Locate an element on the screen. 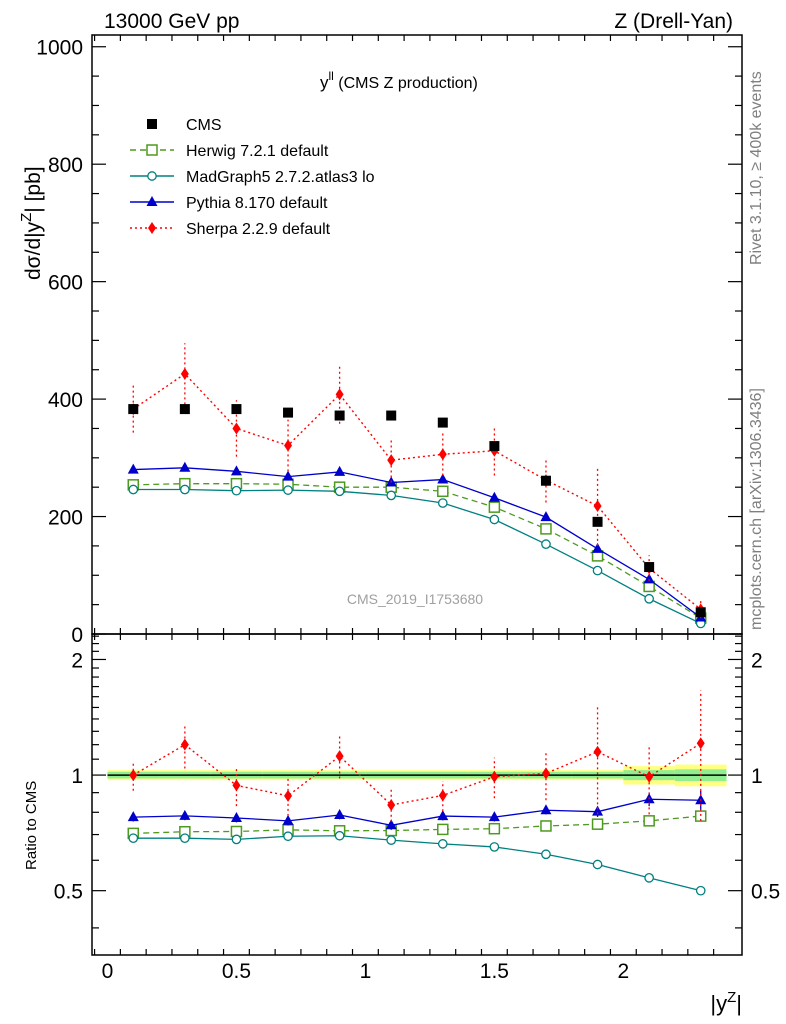 The width and height of the screenshot is (786, 1024). plot-title-sup: ll is located at coordinates (331, 76).